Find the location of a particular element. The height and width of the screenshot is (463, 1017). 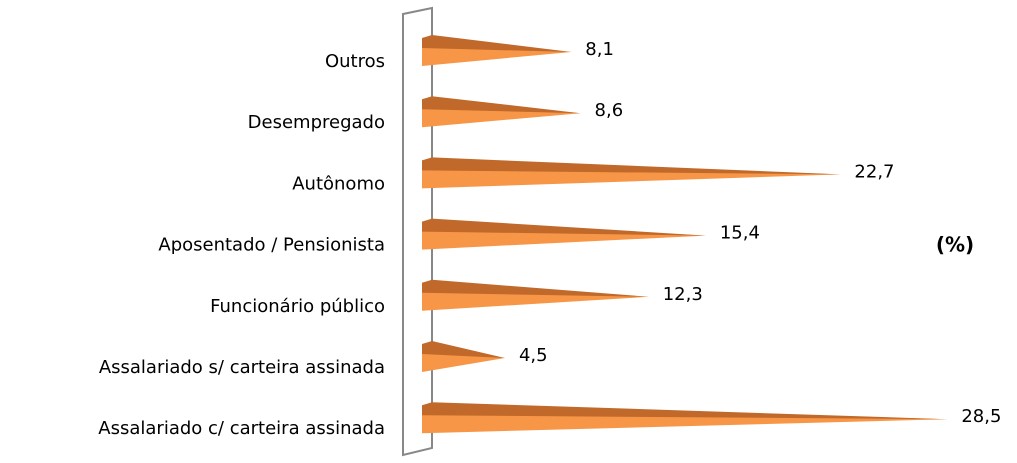

unit-annotation: (%) is located at coordinates (955, 245).